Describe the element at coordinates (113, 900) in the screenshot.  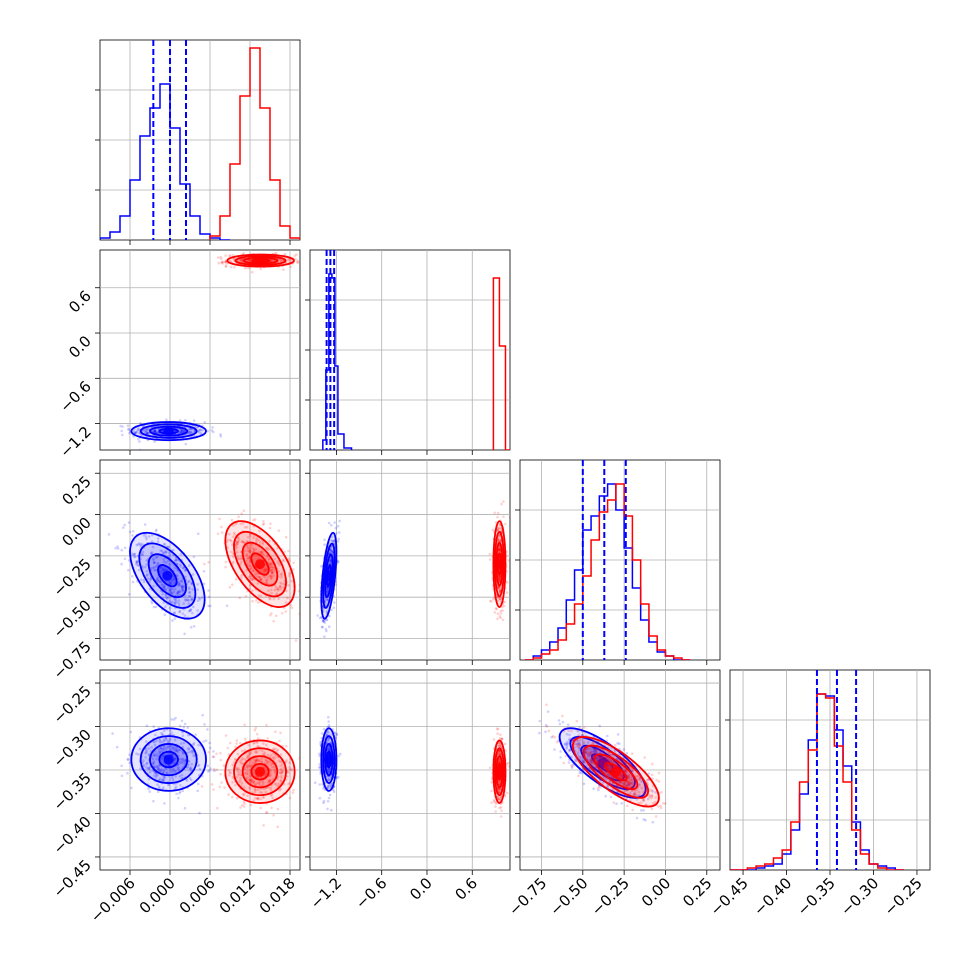
I see `x-tick-label: −0.006` at that location.